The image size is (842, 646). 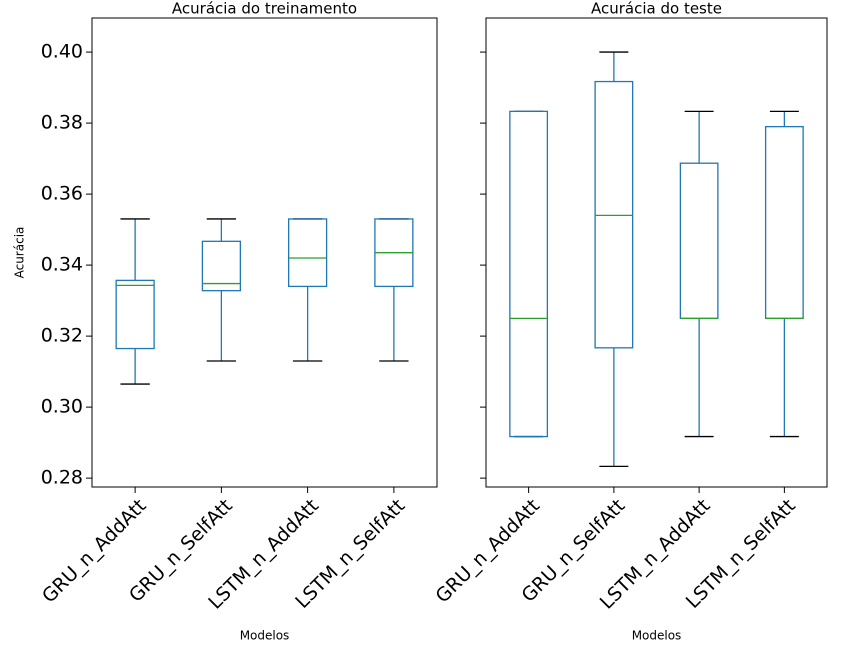 What do you see at coordinates (20, 253) in the screenshot?
I see `y-axis-label: Acurácia` at bounding box center [20, 253].